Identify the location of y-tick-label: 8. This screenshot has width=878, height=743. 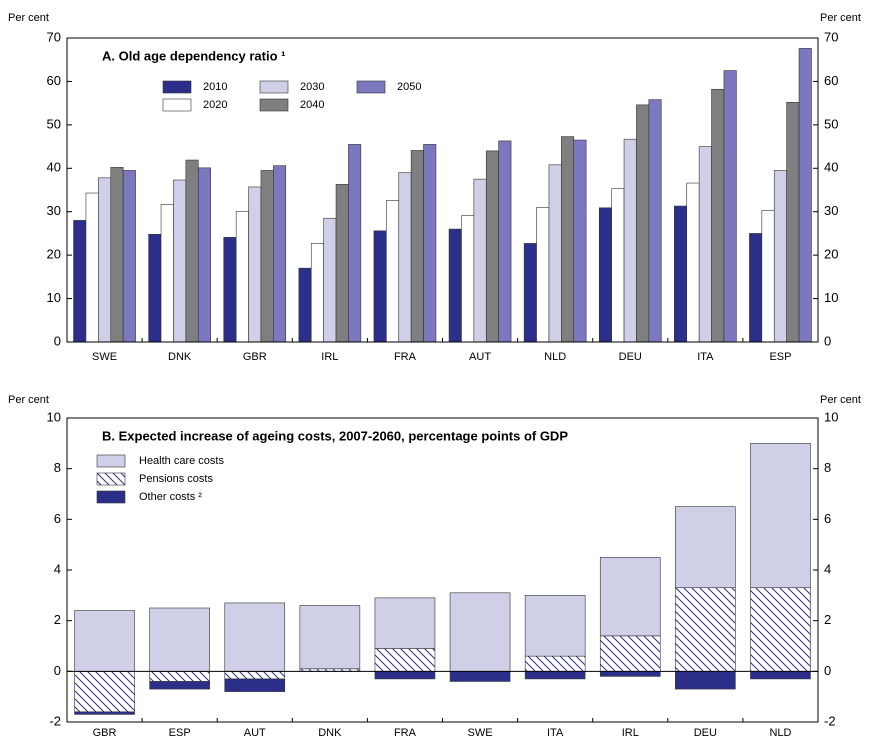
(57, 467).